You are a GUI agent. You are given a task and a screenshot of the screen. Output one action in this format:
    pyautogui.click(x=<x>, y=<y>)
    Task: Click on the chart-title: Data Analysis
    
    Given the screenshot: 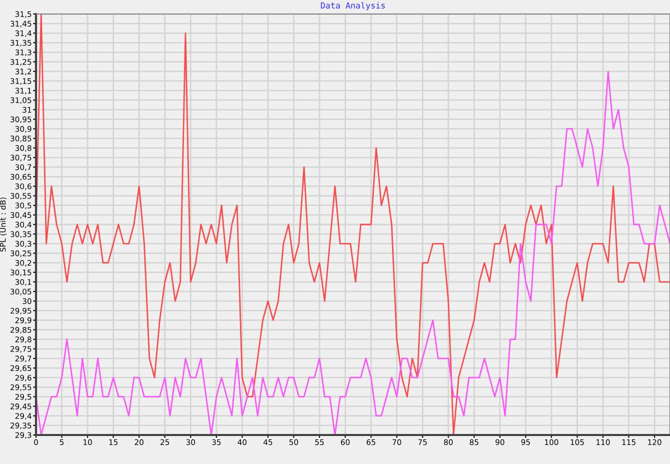 What is the action you would take?
    pyautogui.click(x=352, y=6)
    